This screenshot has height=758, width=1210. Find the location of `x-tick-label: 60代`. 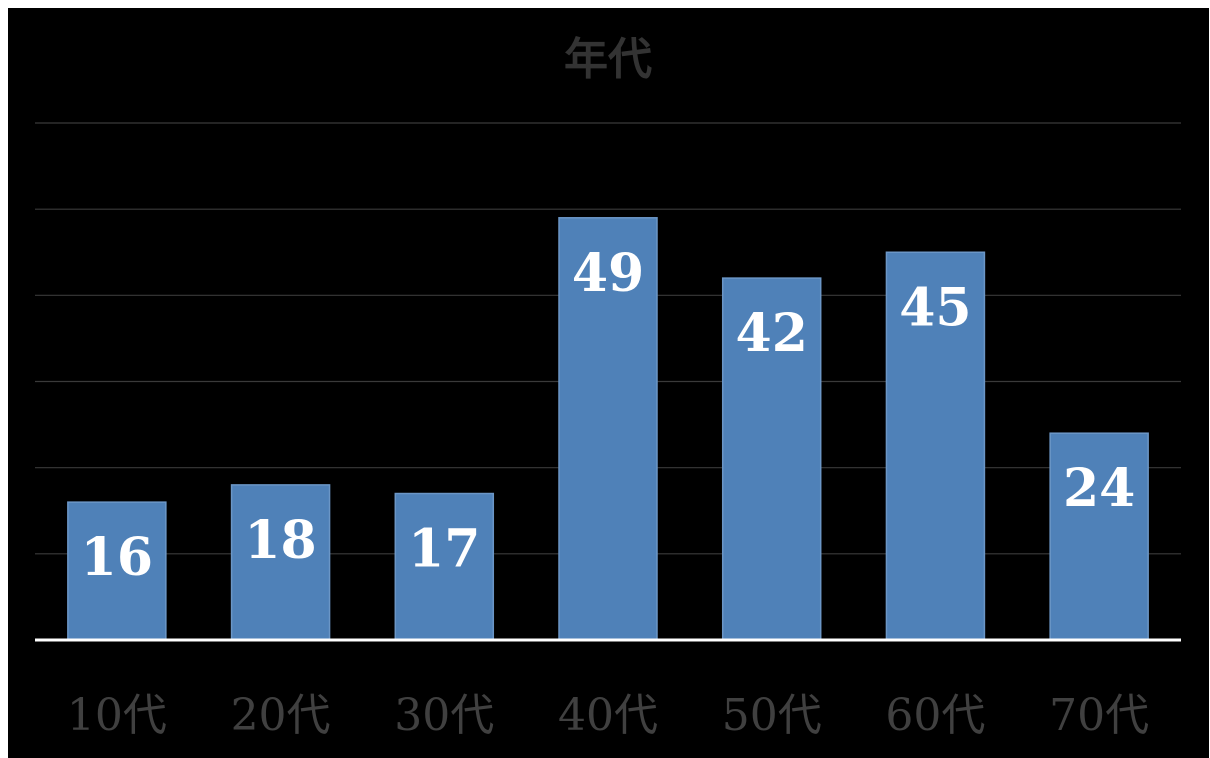

x-tick-label: 60代 is located at coordinates (935, 715).